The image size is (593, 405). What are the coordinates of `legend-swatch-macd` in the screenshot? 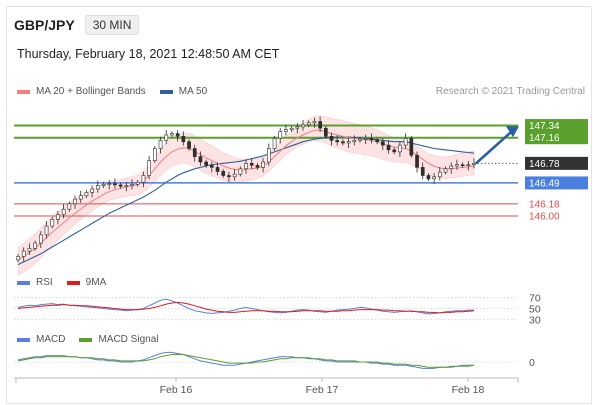 It's located at (23, 339).